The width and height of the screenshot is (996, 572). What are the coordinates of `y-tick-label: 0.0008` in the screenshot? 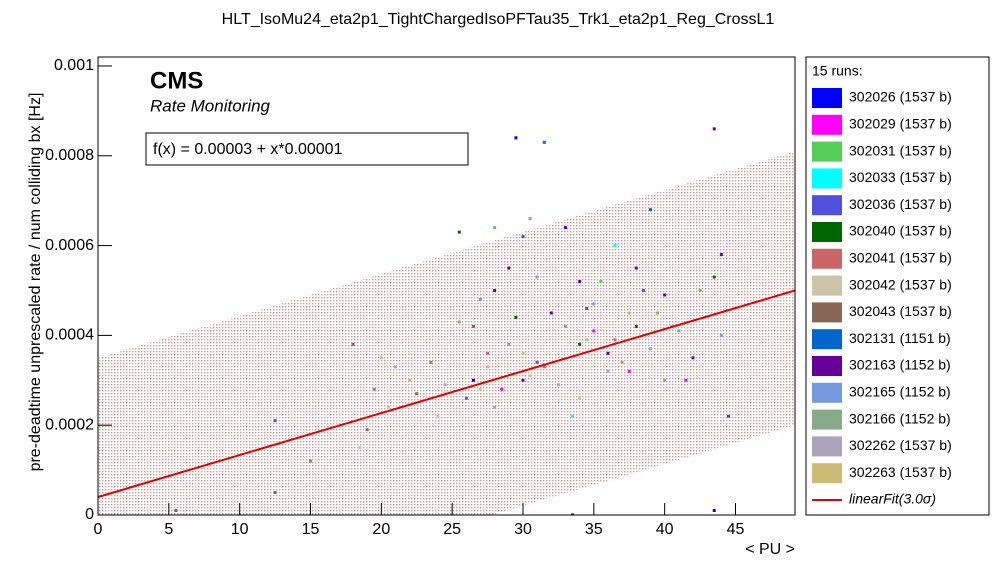 It's located at (69, 155).